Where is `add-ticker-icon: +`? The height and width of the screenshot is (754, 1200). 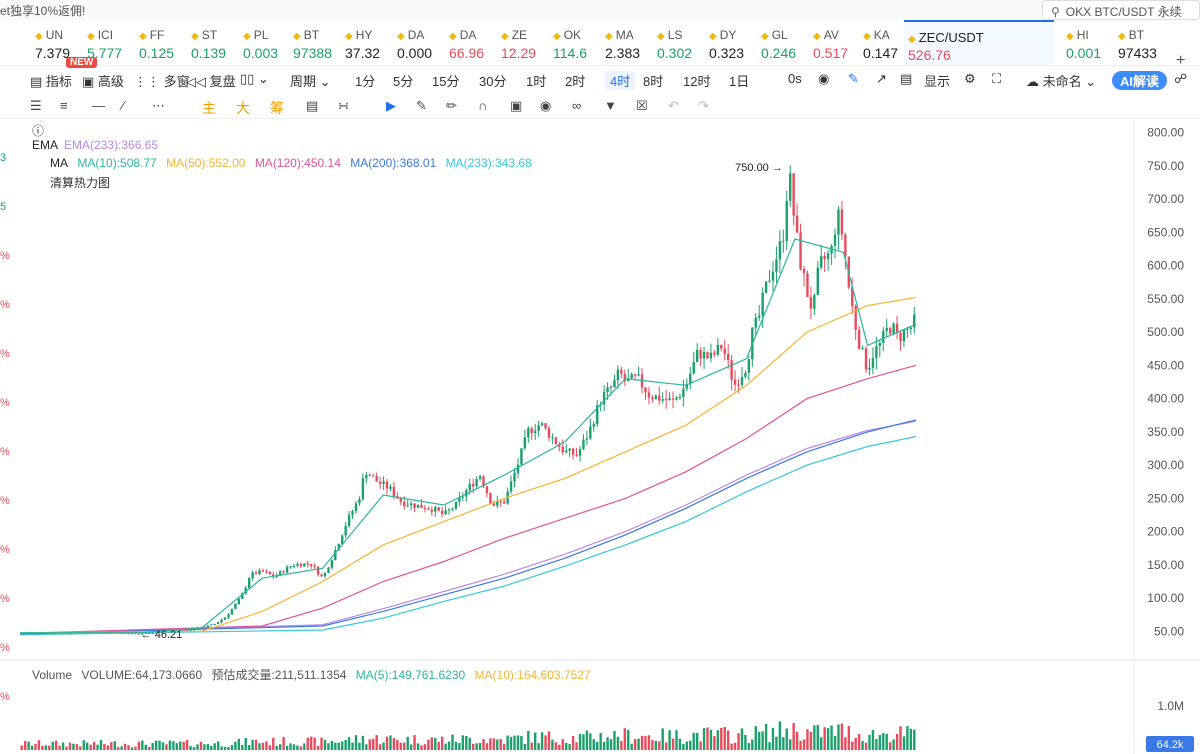
add-ticker-icon: + is located at coordinates (1181, 59).